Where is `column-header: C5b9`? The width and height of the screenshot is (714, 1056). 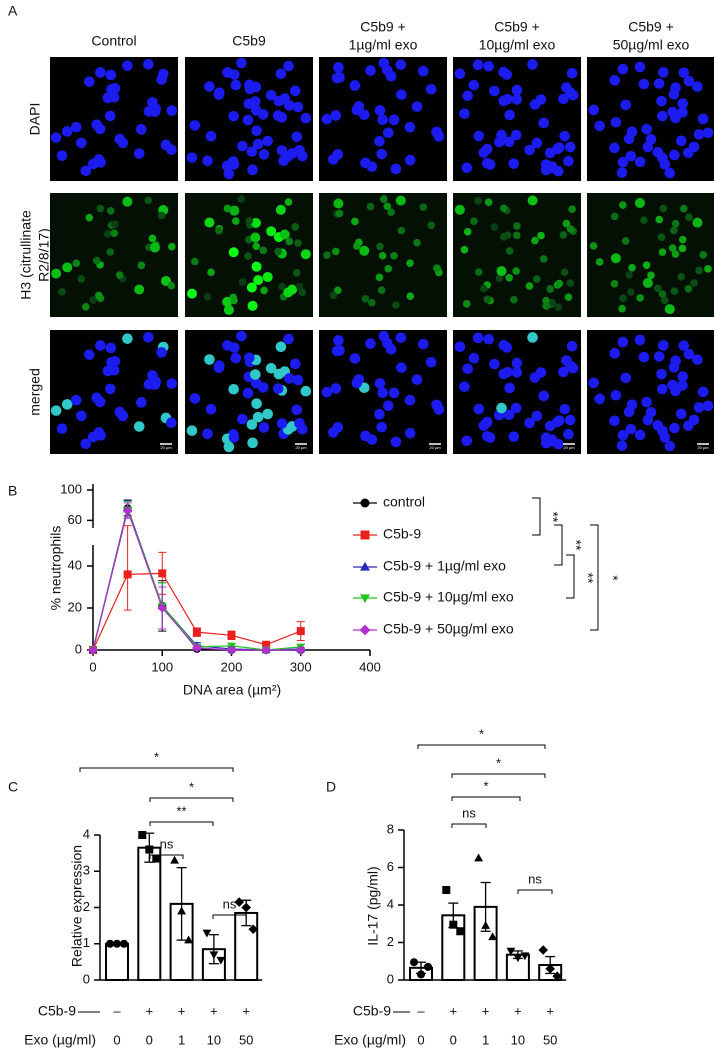
column-header: C5b9 is located at coordinates (249, 41).